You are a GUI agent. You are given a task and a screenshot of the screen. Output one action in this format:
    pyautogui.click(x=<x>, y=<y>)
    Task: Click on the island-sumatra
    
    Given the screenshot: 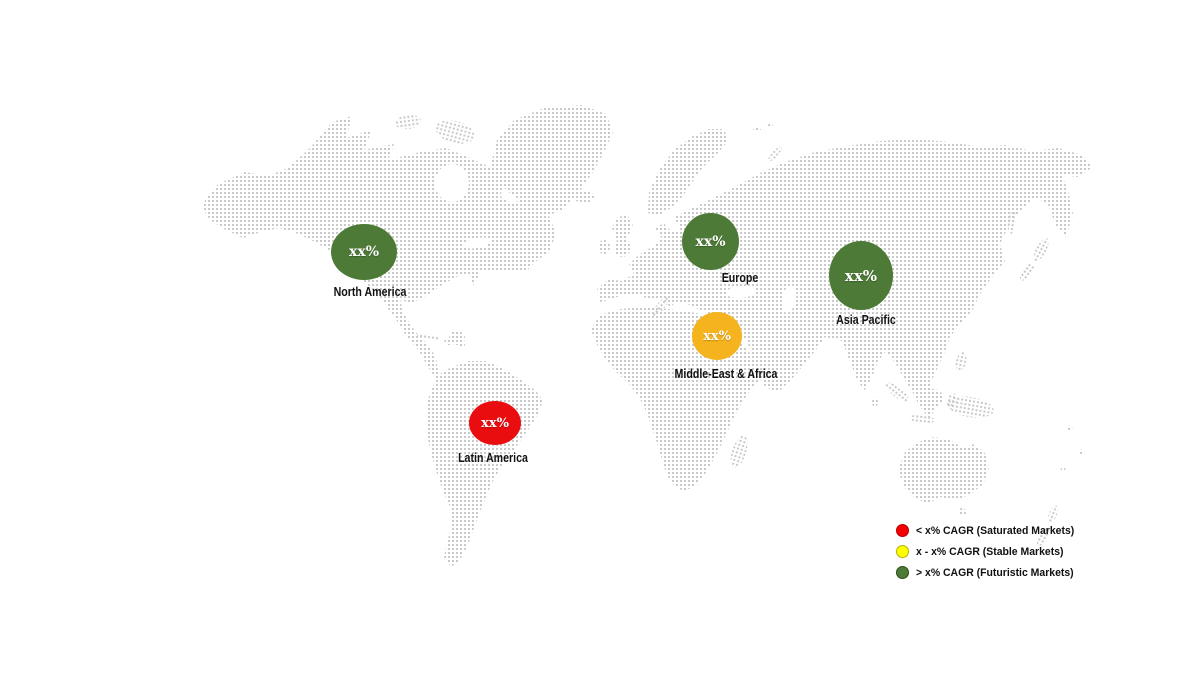 What is the action you would take?
    pyautogui.click(x=897, y=392)
    